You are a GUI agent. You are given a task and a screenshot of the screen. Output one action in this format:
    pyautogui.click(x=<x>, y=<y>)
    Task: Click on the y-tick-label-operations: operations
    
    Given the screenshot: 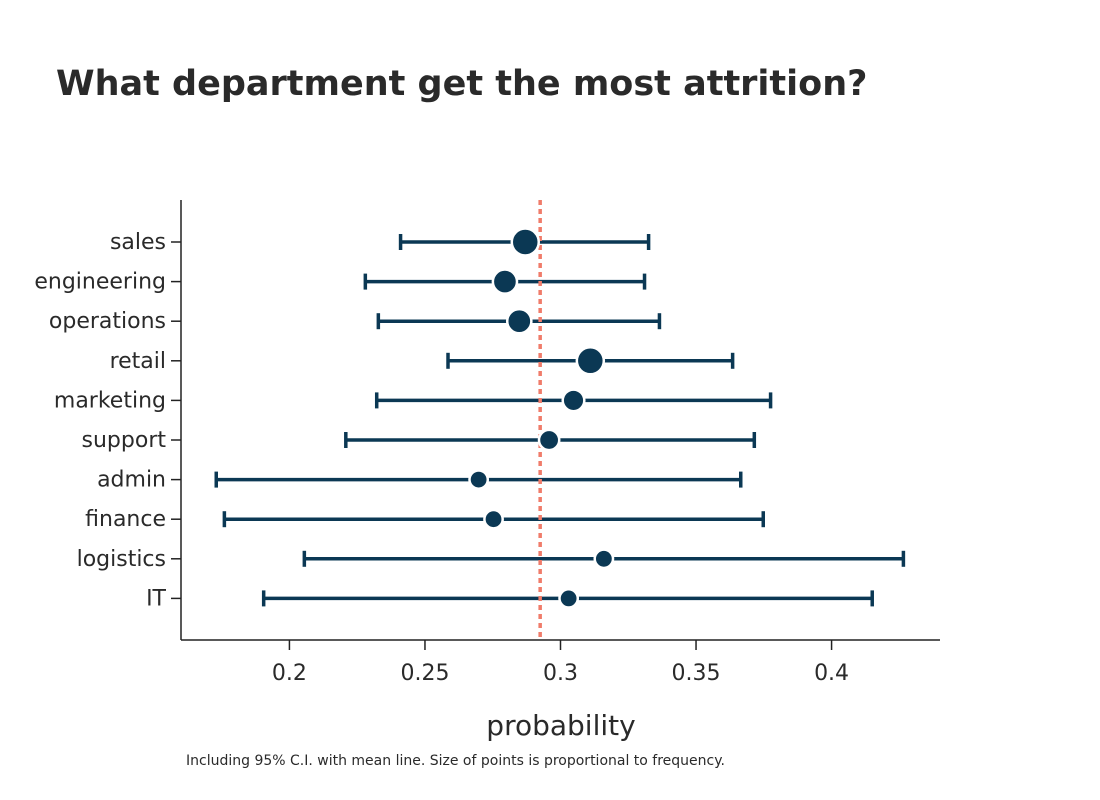 What is the action you would take?
    pyautogui.click(x=107, y=321)
    